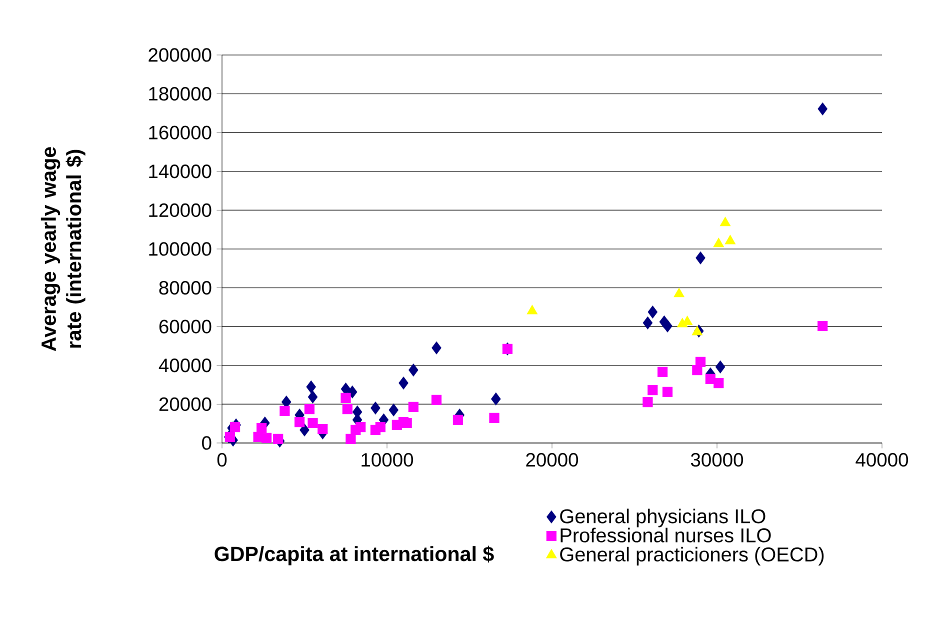 The height and width of the screenshot is (617, 927). What do you see at coordinates (692, 556) in the screenshot?
I see `legend-label: General practicioners (OECD)` at bounding box center [692, 556].